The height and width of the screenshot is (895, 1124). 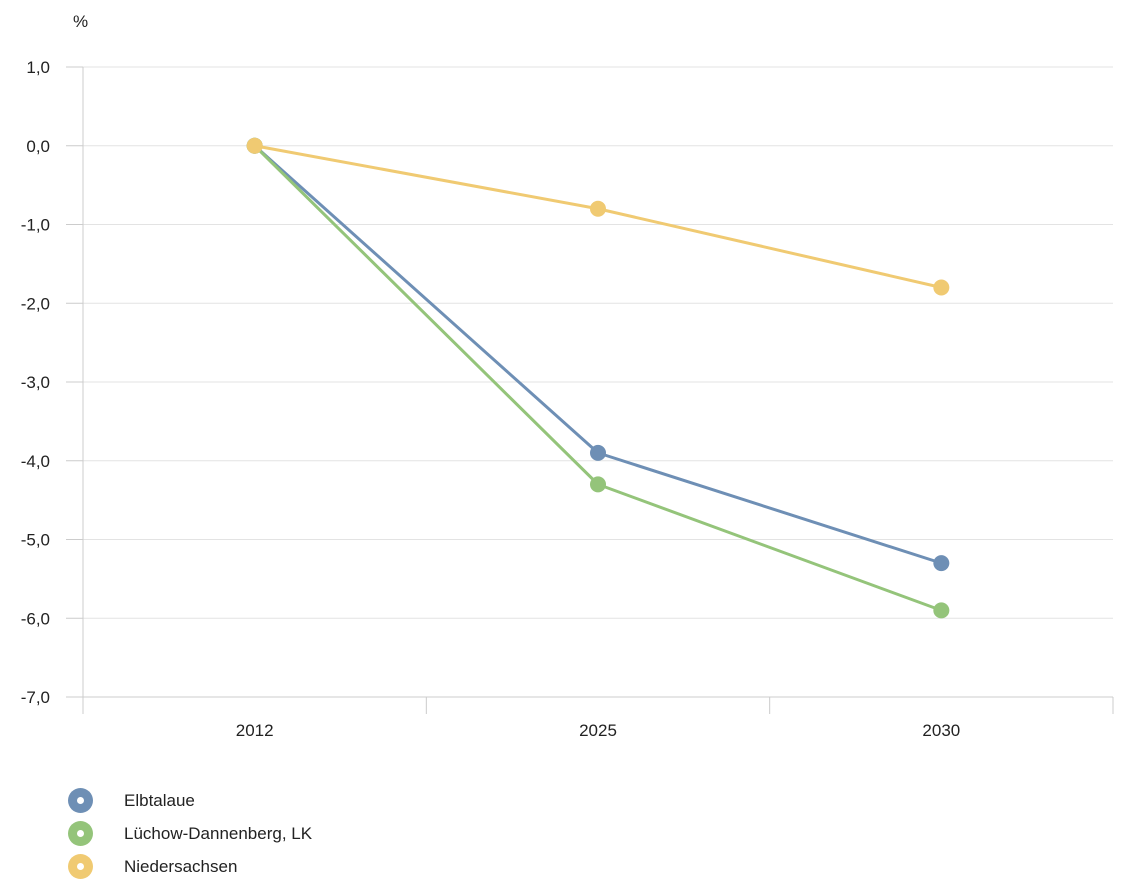 What do you see at coordinates (80, 21) in the screenshot?
I see `y-axis-unit-label: %` at bounding box center [80, 21].